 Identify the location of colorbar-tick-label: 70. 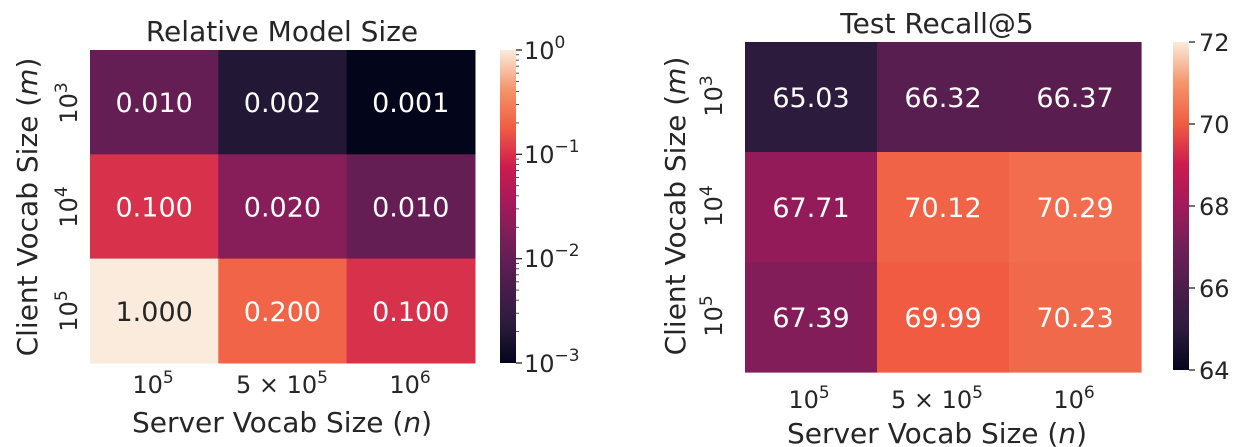
(1214, 125).